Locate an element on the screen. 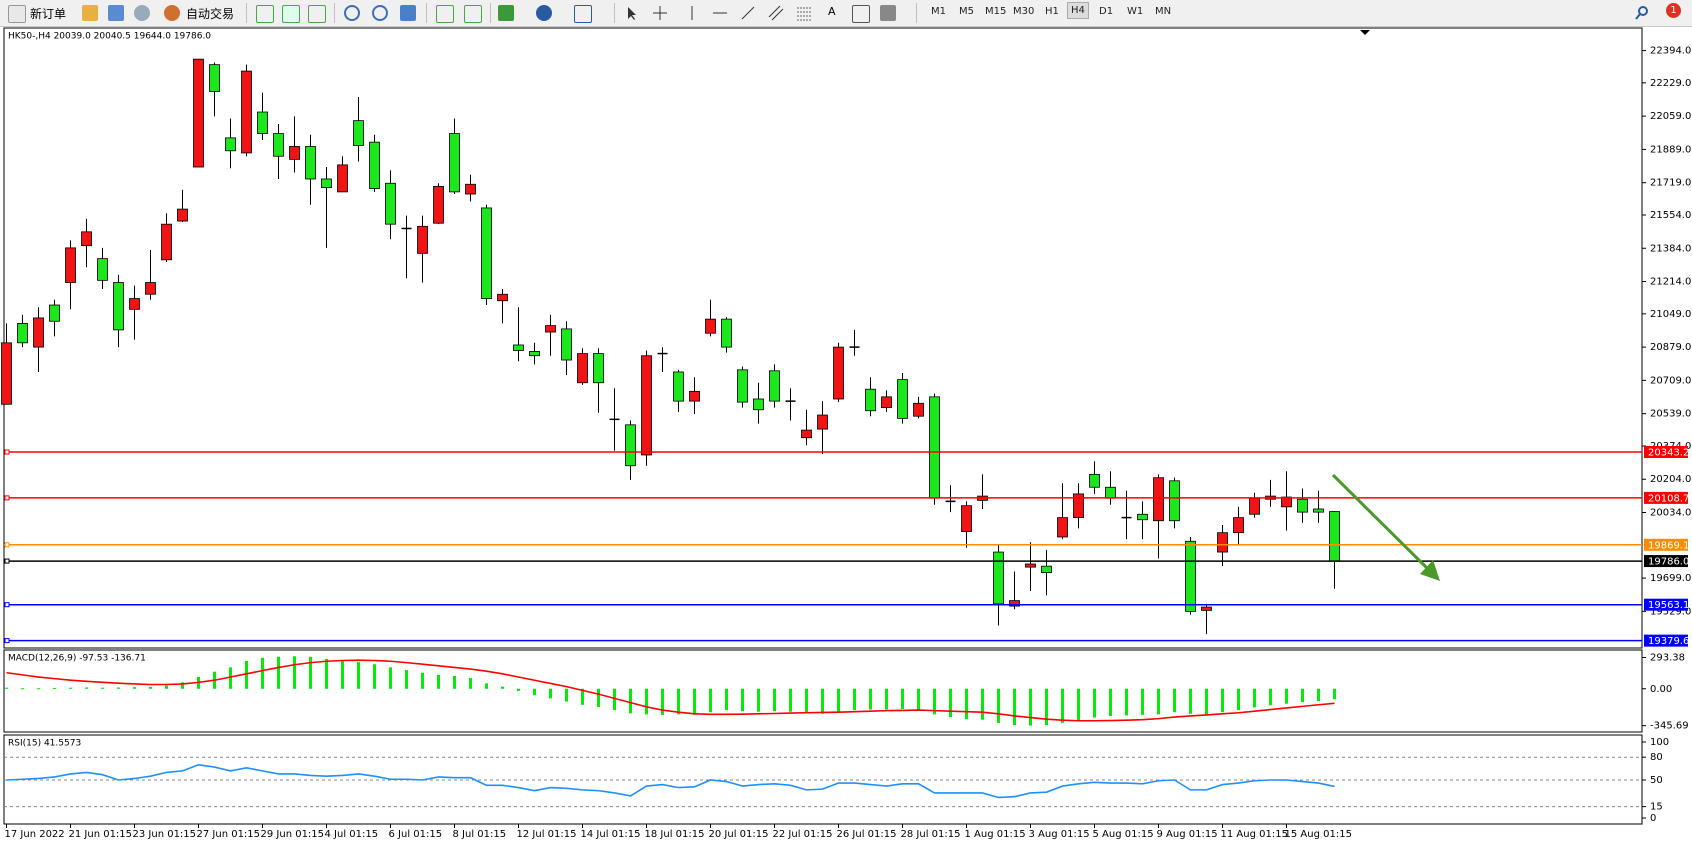 The height and width of the screenshot is (847, 1692). y-tick-label: 22229.0 is located at coordinates (1670, 83).